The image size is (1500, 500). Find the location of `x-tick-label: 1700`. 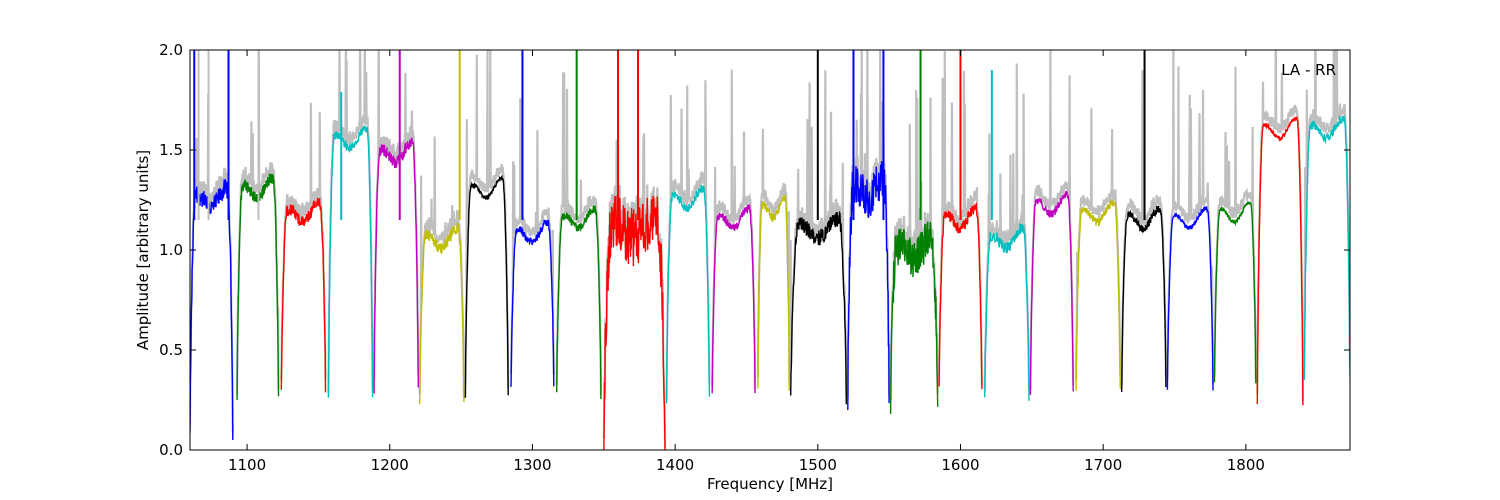

x-tick-label: 1700 is located at coordinates (1103, 465).